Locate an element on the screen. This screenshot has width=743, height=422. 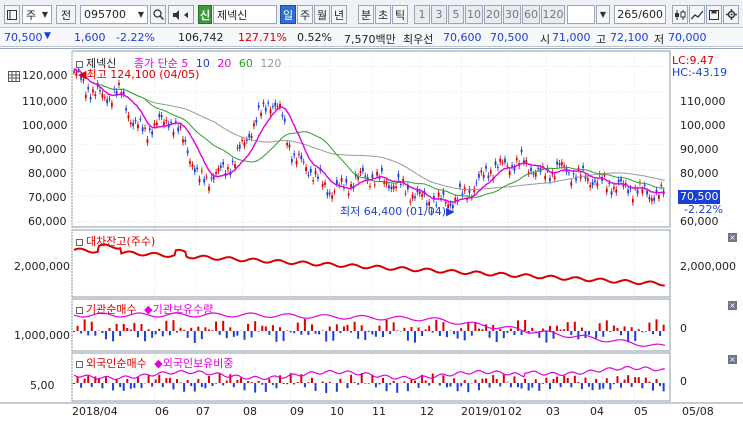
layout-icon is located at coordinates (12, 14).